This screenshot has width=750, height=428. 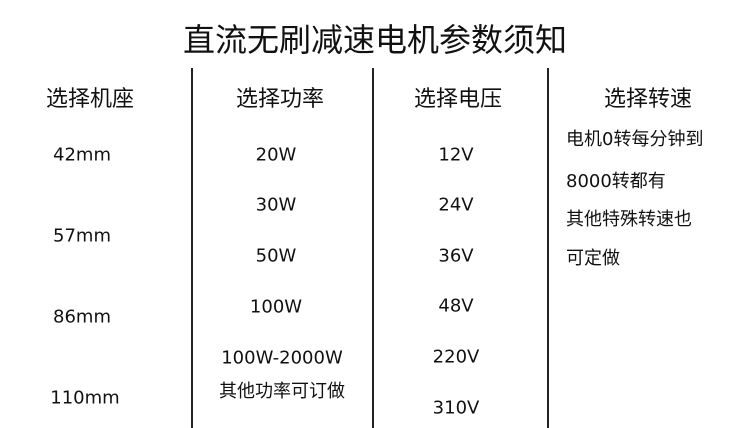 What do you see at coordinates (375, 40) in the screenshot?
I see `page-title: 直流无刷减速电机参数须知` at bounding box center [375, 40].